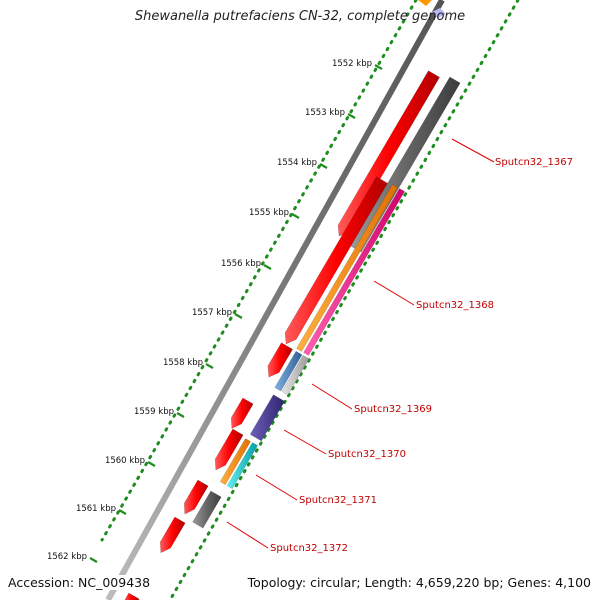 This screenshot has width=600, height=600. Describe the element at coordinates (297, 163) in the screenshot. I see `ruler-tick-label: 1554 kbp` at that location.